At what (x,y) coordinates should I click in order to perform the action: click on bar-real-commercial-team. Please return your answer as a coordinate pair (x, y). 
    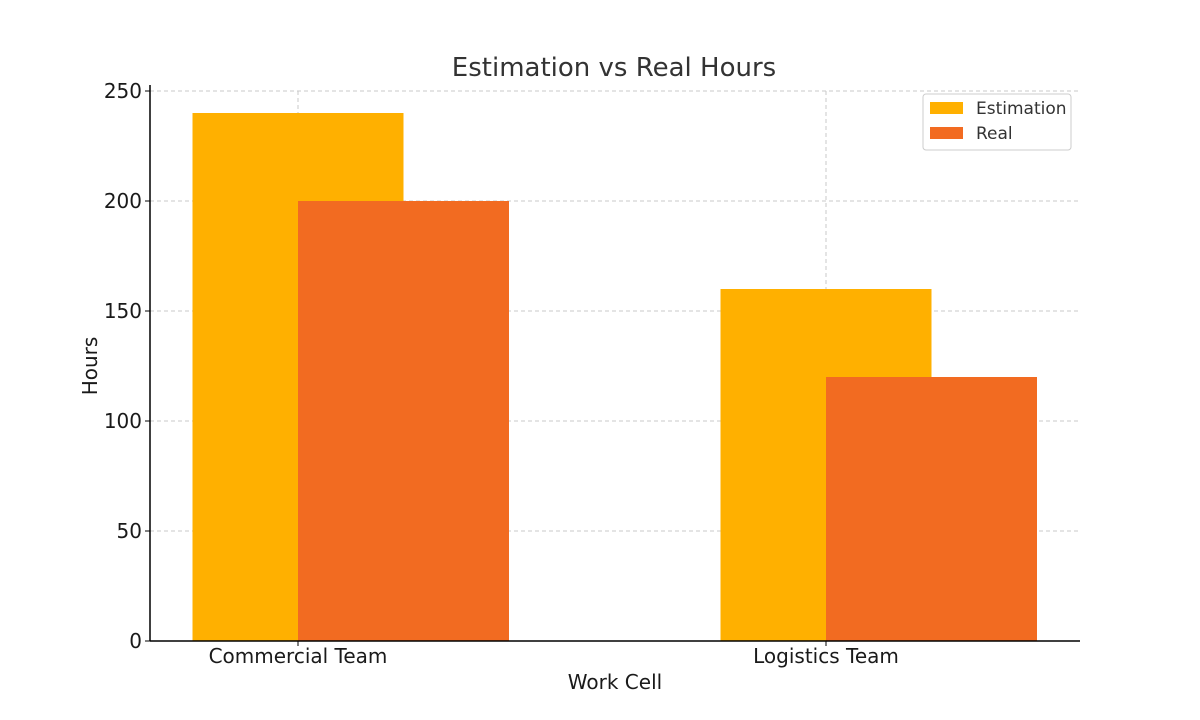
    Looking at the image, I should click on (403, 421).